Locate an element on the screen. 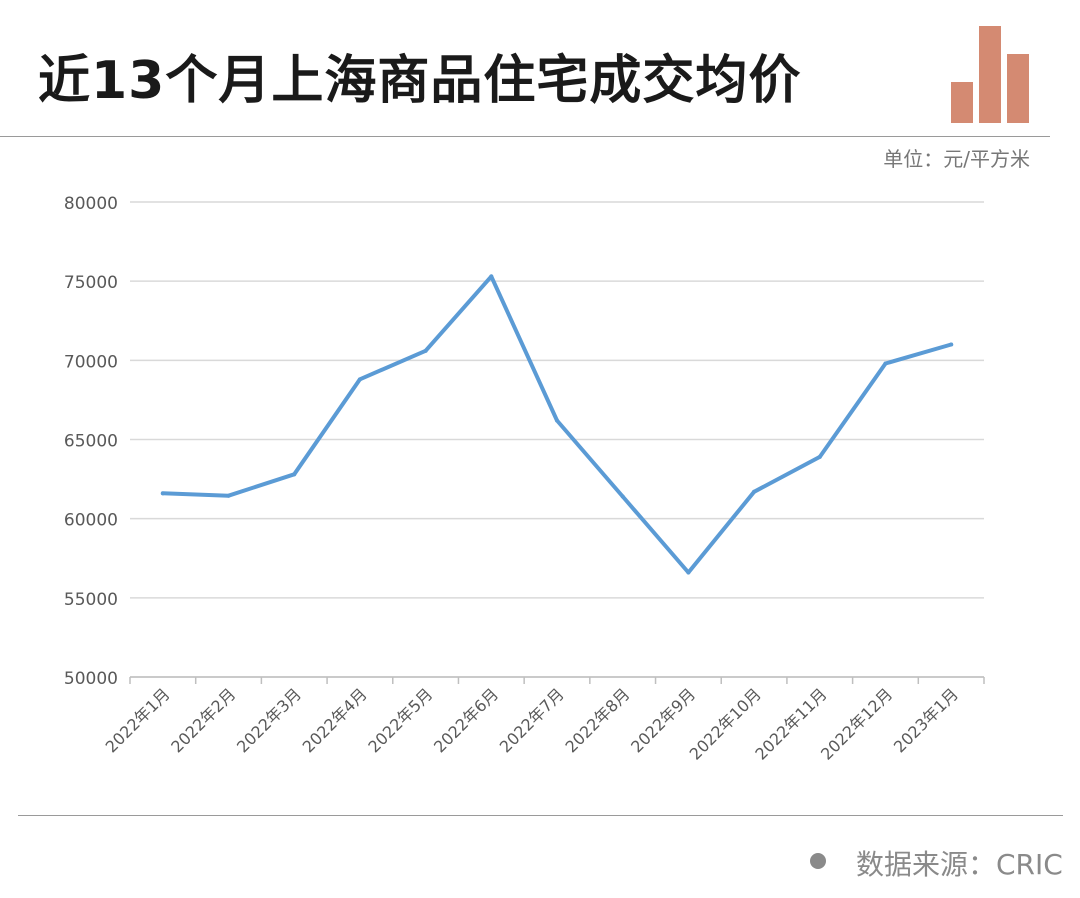 This screenshot has height=898, width=1080. logo-bar-left is located at coordinates (962, 102).